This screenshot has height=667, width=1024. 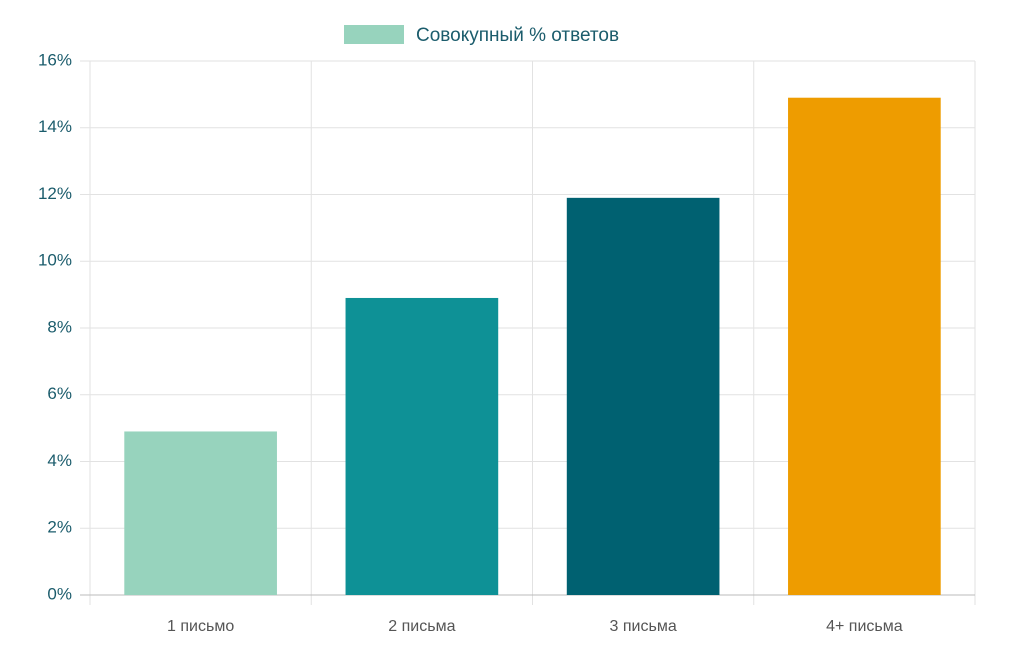 I want to click on y-tick-label: 0%, so click(x=59, y=593).